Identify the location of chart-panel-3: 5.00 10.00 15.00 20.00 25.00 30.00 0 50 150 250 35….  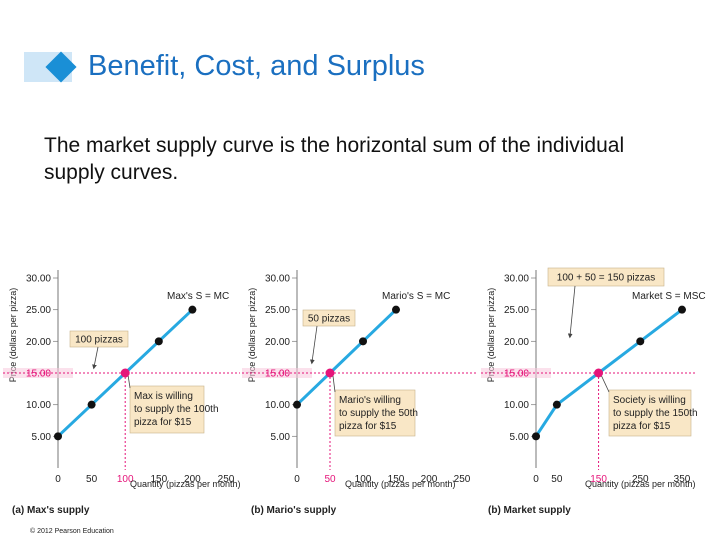
(593, 391).